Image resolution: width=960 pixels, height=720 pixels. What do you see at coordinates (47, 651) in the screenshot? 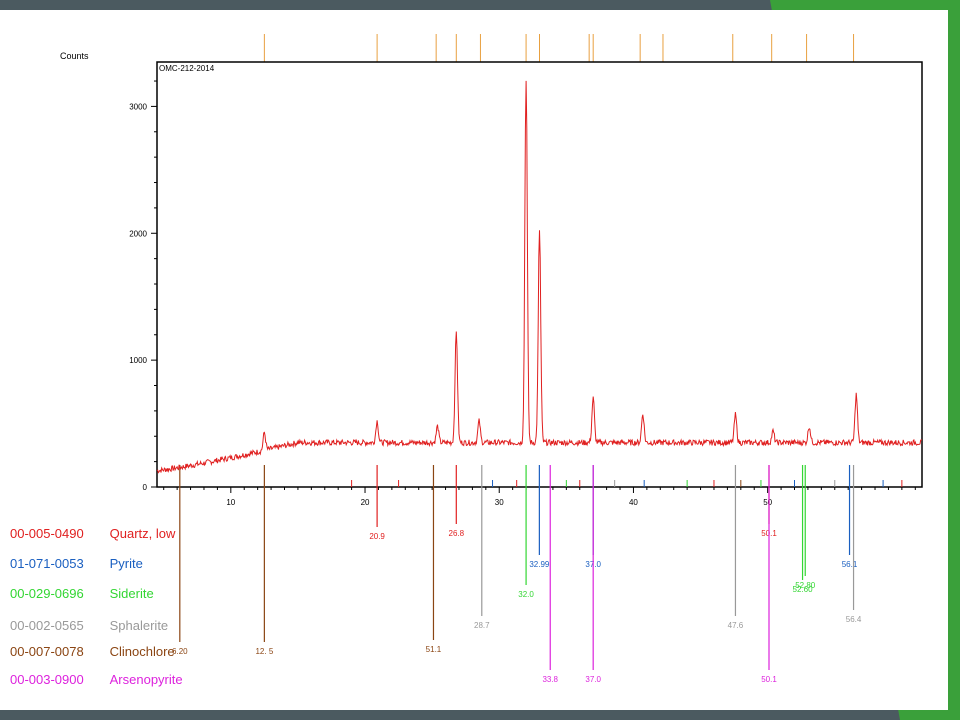
I see `legend-code: 00-007-0078` at bounding box center [47, 651].